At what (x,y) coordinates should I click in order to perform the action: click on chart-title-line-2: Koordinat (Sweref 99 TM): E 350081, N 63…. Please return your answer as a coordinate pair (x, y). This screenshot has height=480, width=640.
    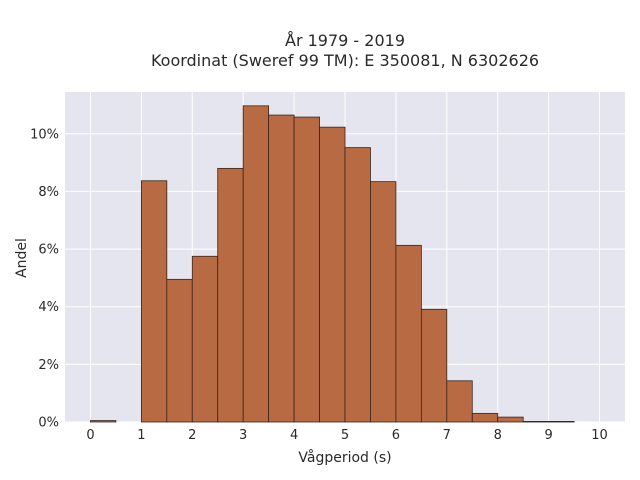
    Looking at the image, I should click on (345, 60).